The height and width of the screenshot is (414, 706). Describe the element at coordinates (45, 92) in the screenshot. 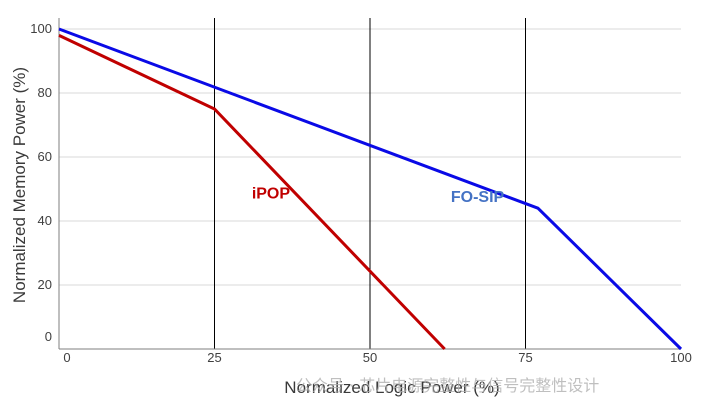

I see `y-tick-label-80: 80` at that location.